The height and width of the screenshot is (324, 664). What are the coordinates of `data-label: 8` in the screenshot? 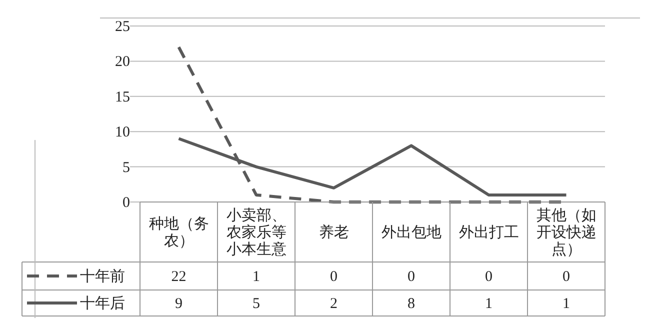 It's located at (411, 304).